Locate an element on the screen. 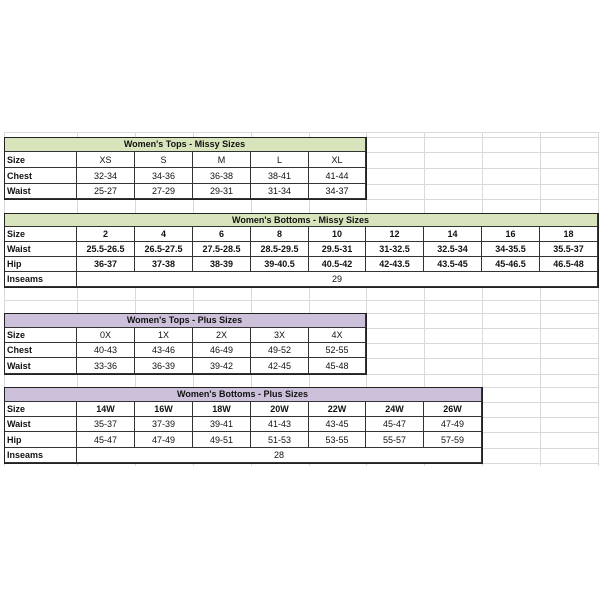  value-cell: 29.5-31 is located at coordinates (337, 249).